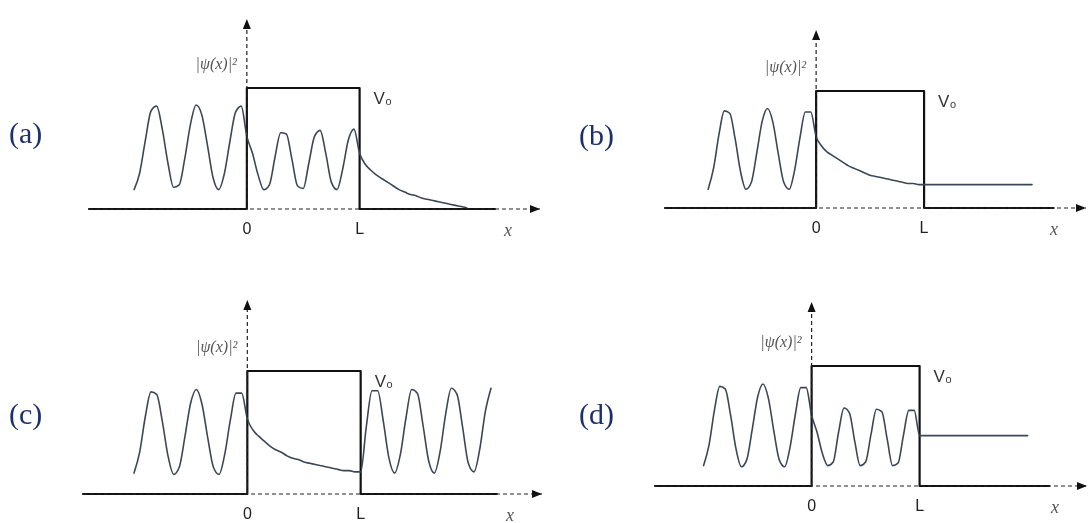  What do you see at coordinates (596, 413) in the screenshot?
I see `text: (d)` at bounding box center [596, 413].